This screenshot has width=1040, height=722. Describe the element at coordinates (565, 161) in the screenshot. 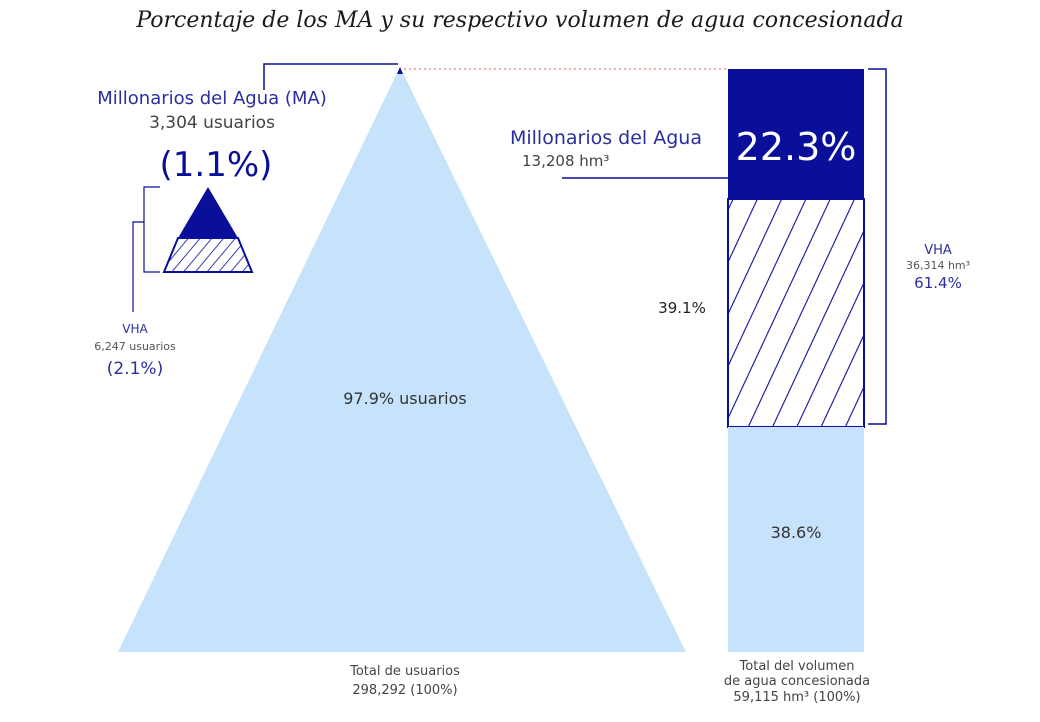

I see `bar-ma-volume: 13,208 hm³` at that location.